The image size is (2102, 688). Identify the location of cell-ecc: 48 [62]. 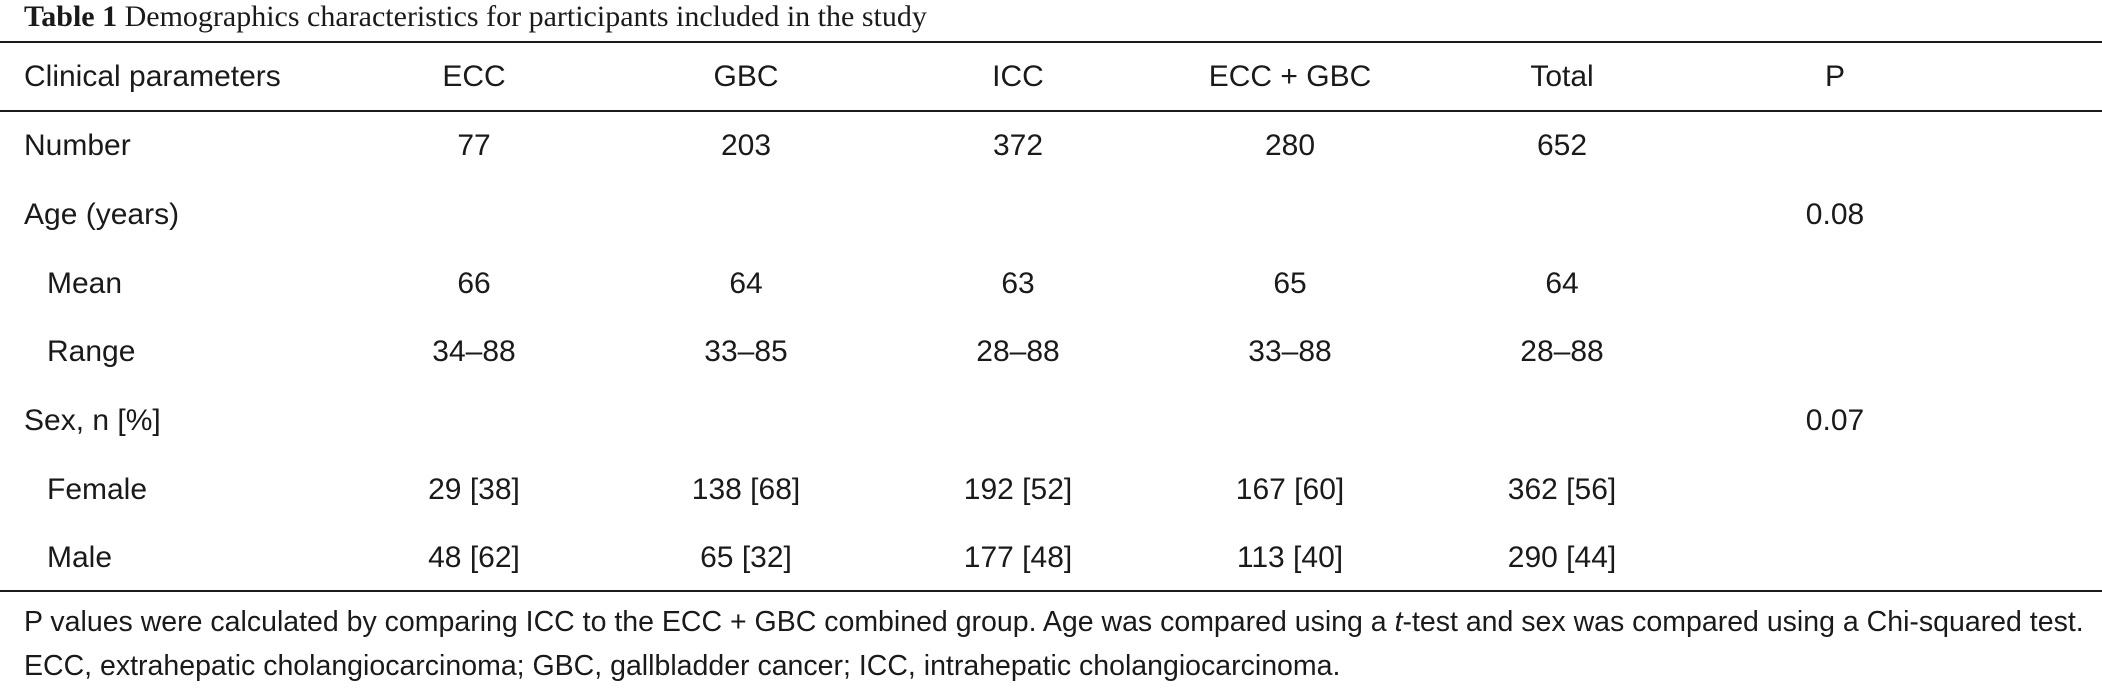
(474, 558).